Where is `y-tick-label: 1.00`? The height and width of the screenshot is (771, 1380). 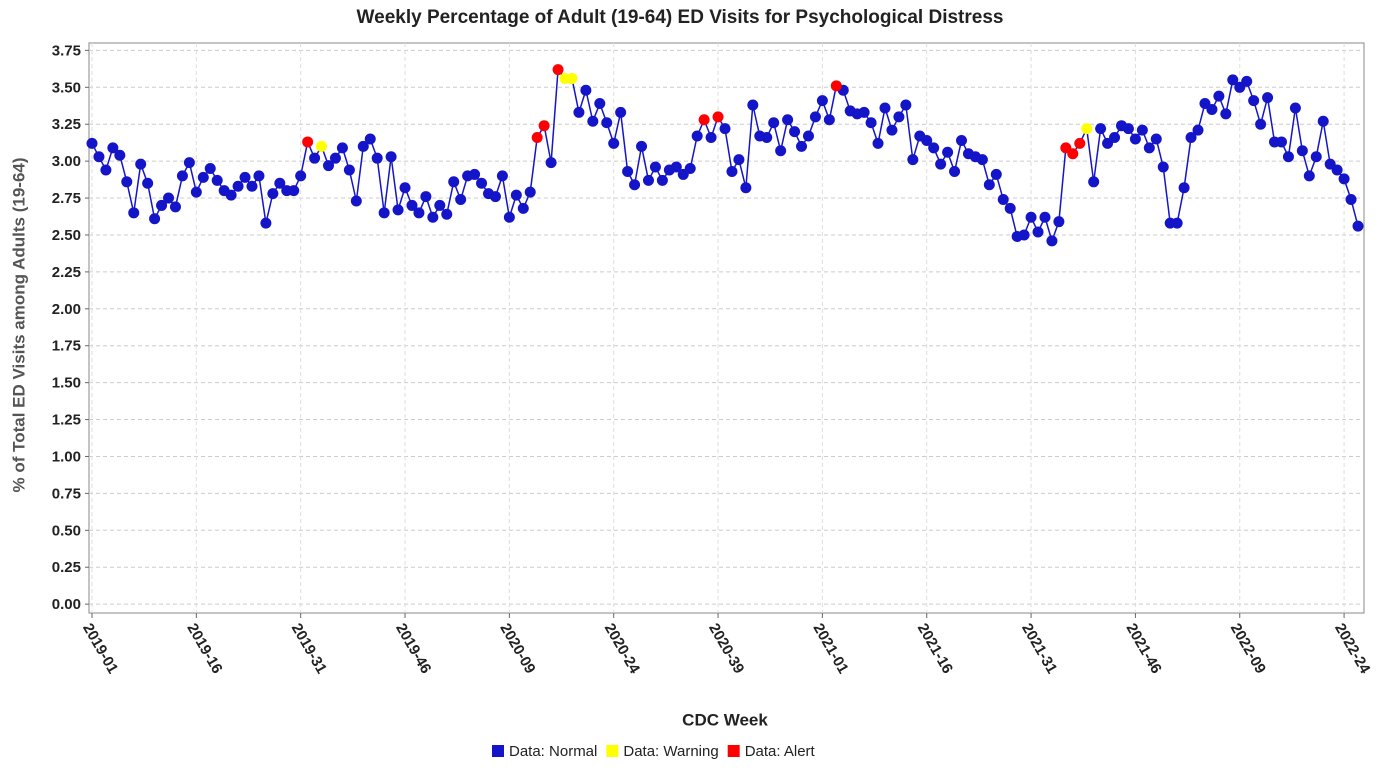
y-tick-label: 1.00 is located at coordinates (66, 456).